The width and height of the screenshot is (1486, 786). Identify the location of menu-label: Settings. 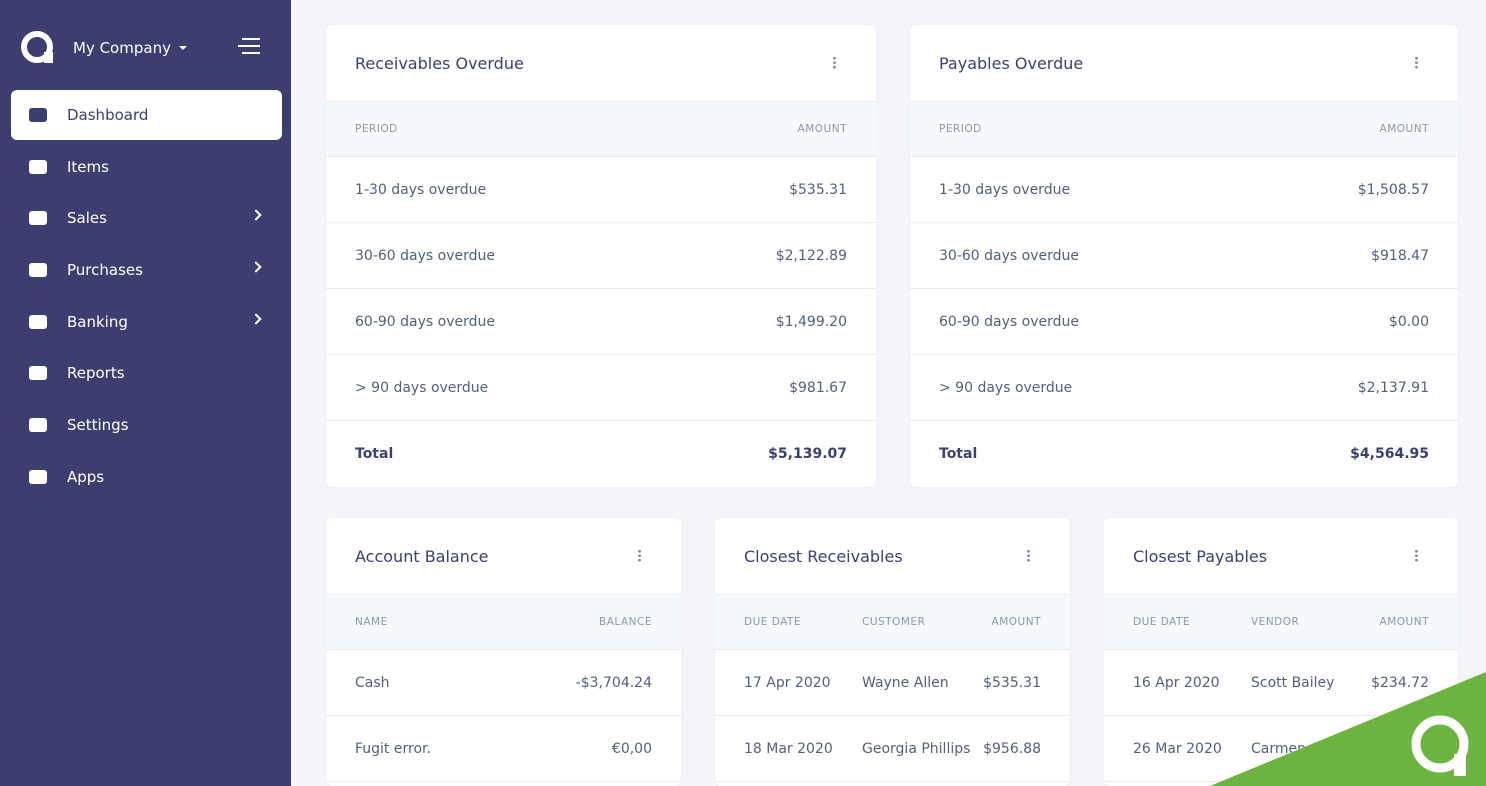
(98, 425).